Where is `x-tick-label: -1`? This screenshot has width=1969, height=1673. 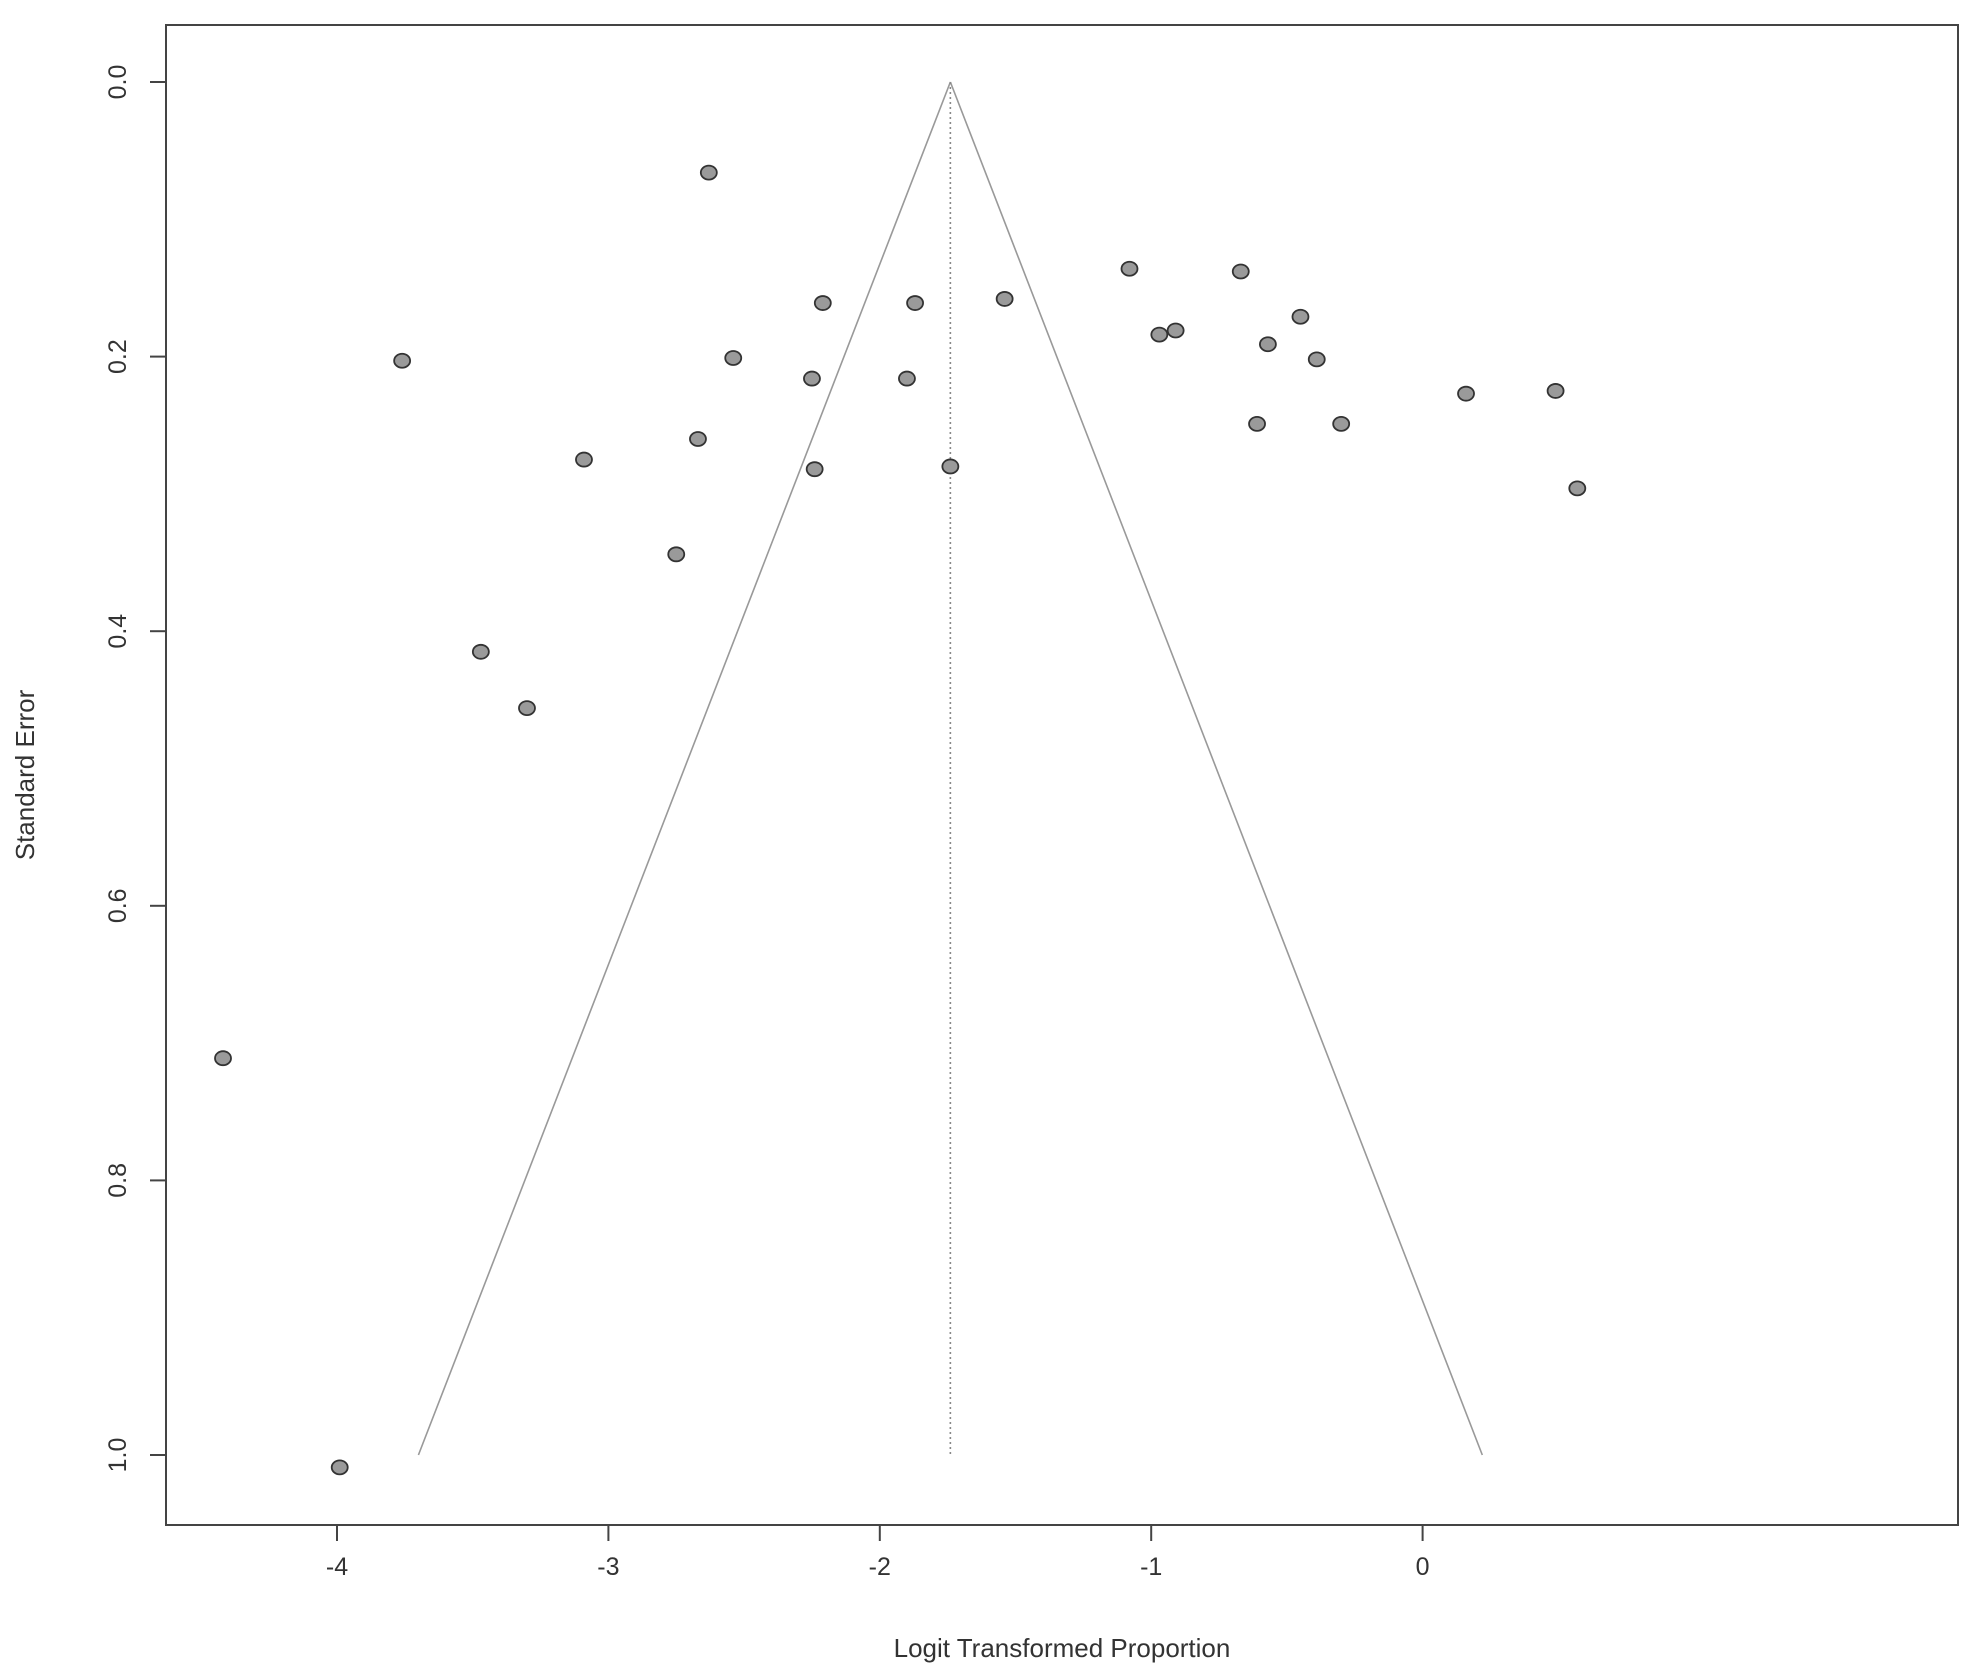 x-tick-label: -1 is located at coordinates (1151, 1567).